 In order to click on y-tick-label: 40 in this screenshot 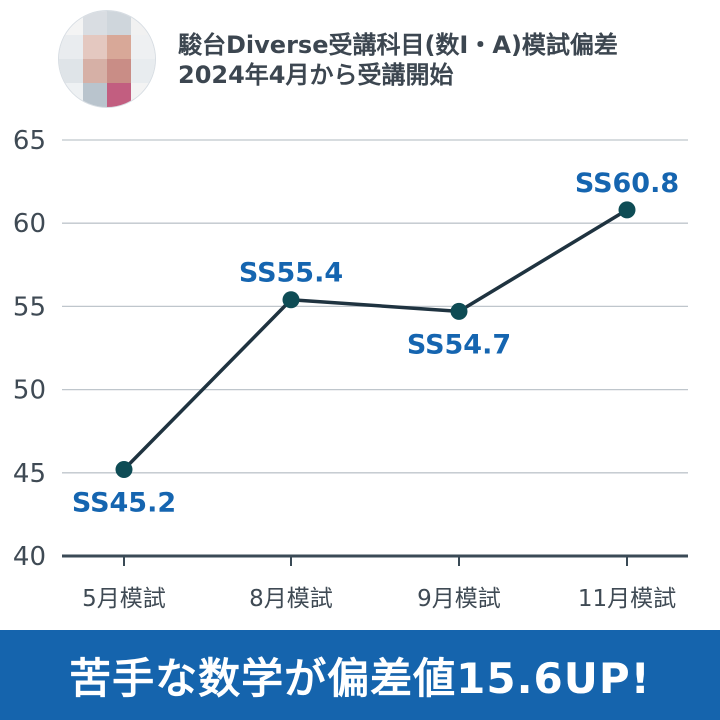, I will do `click(29, 557)`.